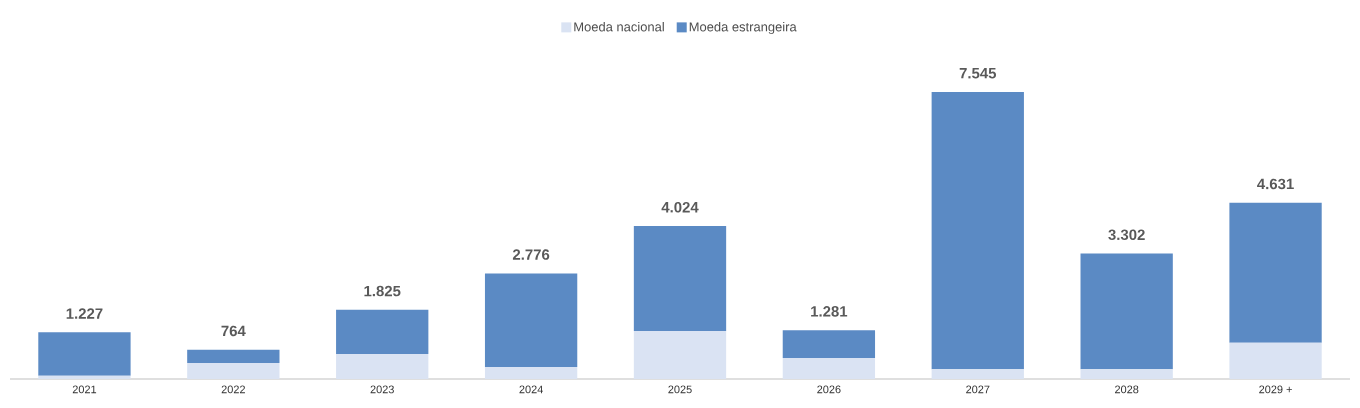 This screenshot has width=1360, height=408. I want to click on x-tick-label: 2029 +, so click(1275, 389).